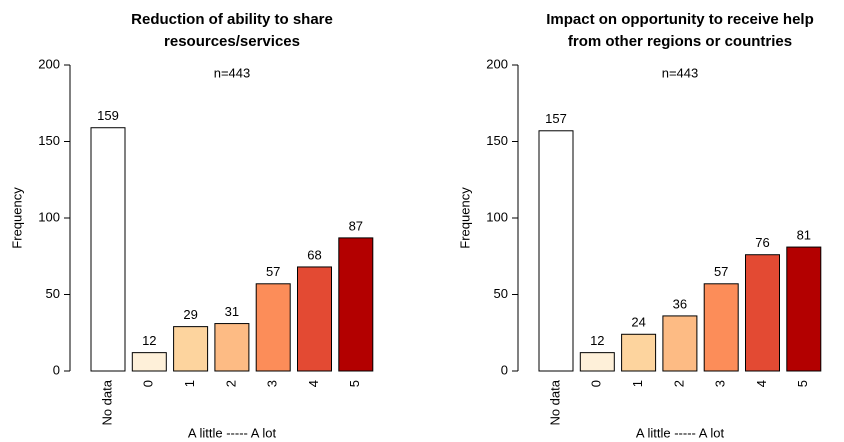 Image resolution: width=844 pixels, height=442 pixels. I want to click on value-label: 36, so click(680, 303).